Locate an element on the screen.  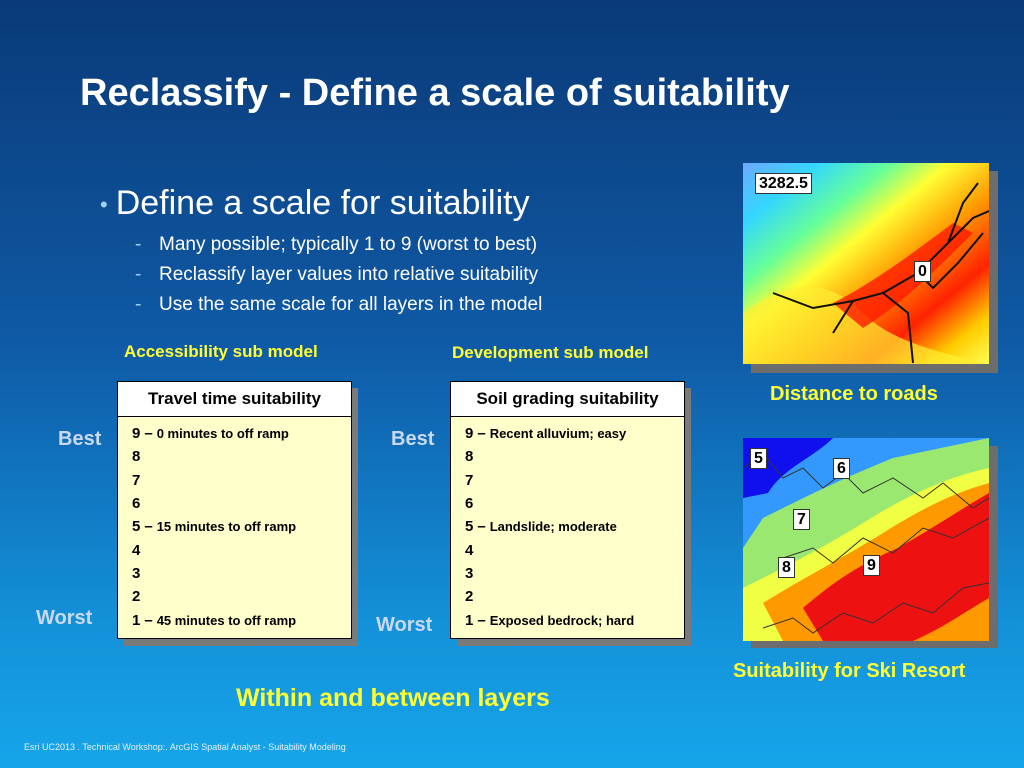
left-worst-label: Worst is located at coordinates (64, 618).